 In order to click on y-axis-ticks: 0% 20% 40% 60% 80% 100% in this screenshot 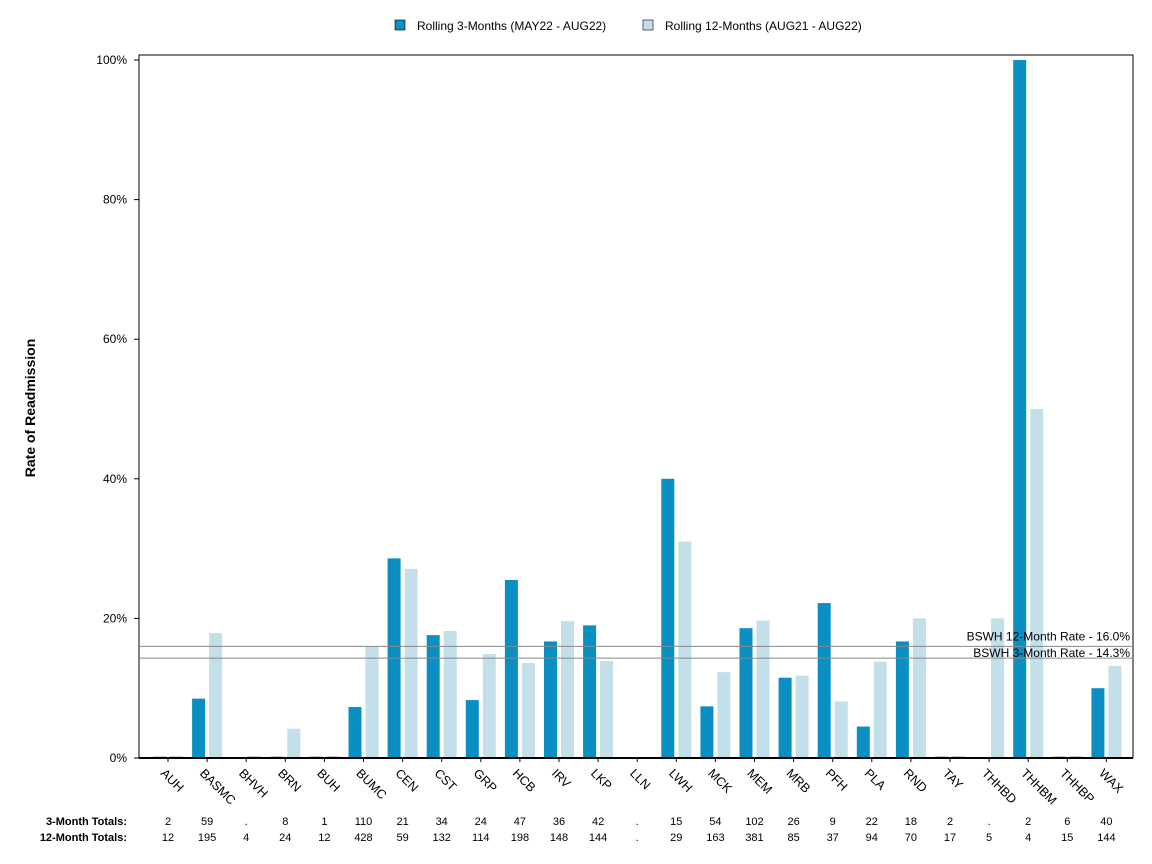, I will do `click(117, 409)`.